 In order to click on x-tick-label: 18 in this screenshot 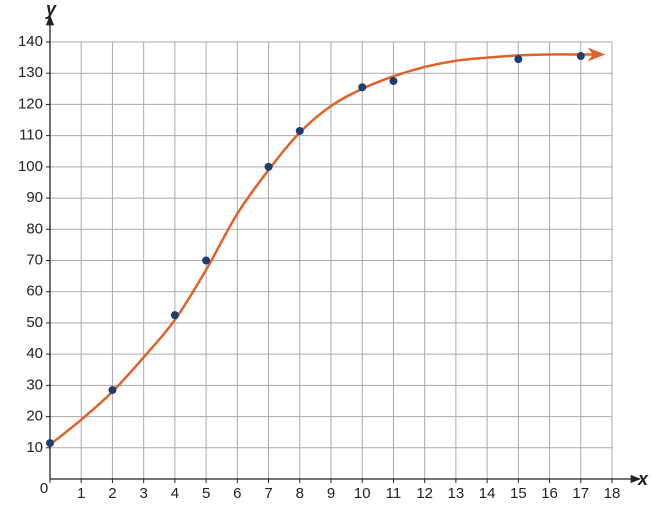, I will do `click(612, 493)`.